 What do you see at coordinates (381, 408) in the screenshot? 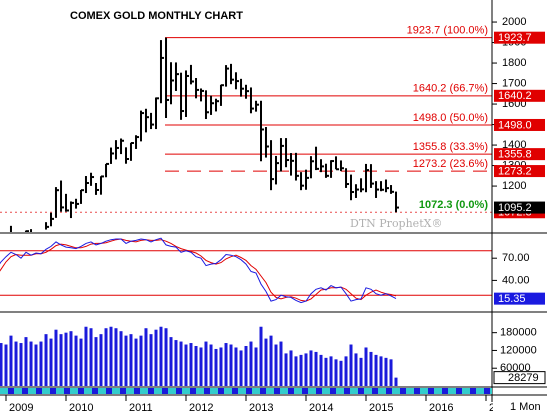
I see `x-tick-label: 2015` at bounding box center [381, 408].